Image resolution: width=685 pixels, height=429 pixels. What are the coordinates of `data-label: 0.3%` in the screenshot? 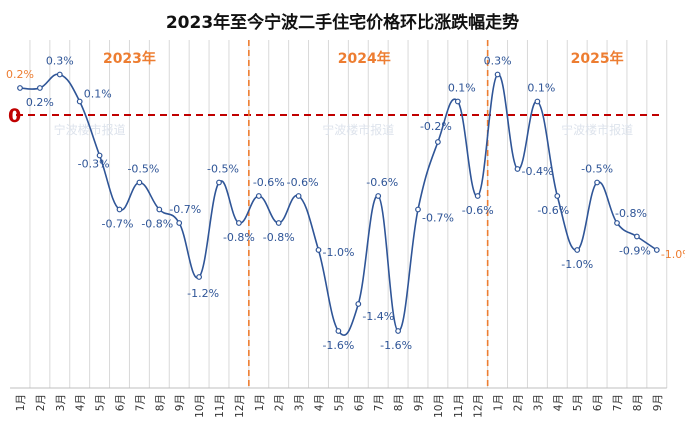 It's located at (498, 61).